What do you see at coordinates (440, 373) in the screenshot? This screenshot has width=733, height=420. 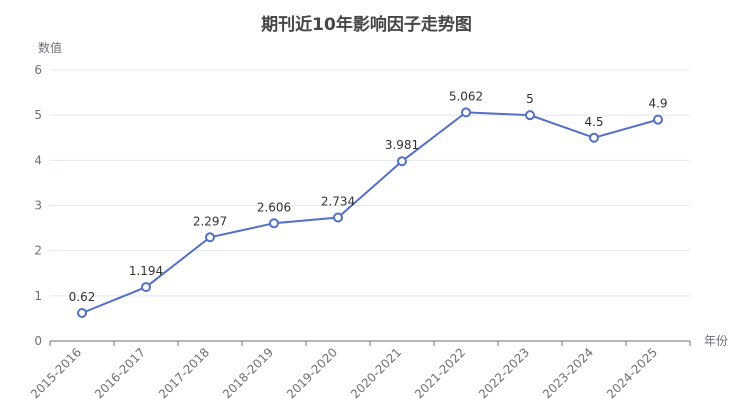 I see `x-tick-label: 2021-2022` at bounding box center [440, 373].